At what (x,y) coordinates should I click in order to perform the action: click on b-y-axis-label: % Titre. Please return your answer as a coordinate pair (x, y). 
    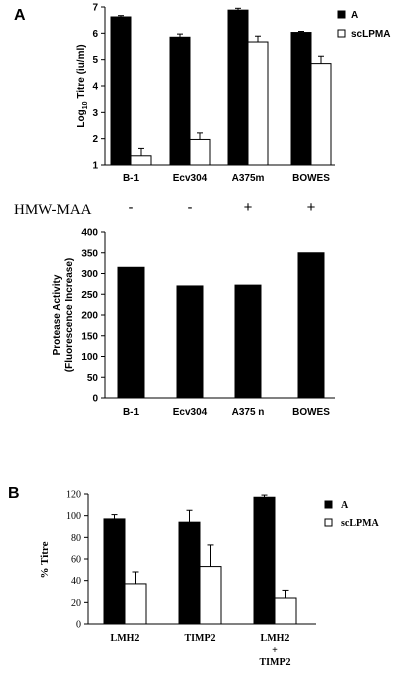
    Looking at the image, I should click on (45, 559).